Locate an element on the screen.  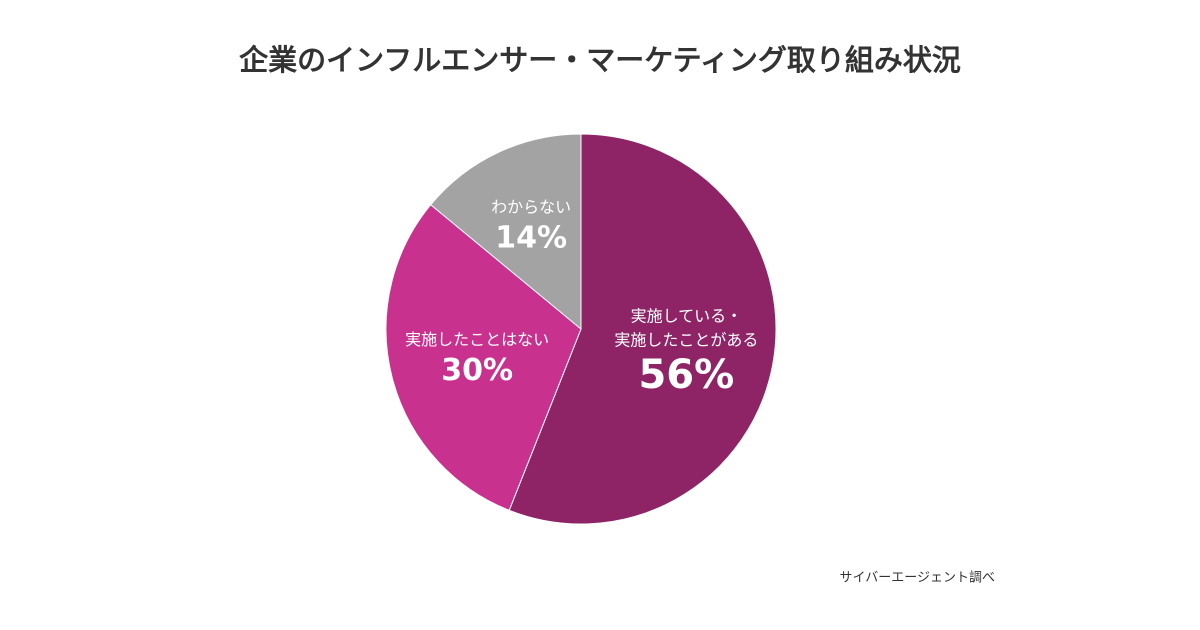
slice-label: 実施したことはない is located at coordinates (477, 339).